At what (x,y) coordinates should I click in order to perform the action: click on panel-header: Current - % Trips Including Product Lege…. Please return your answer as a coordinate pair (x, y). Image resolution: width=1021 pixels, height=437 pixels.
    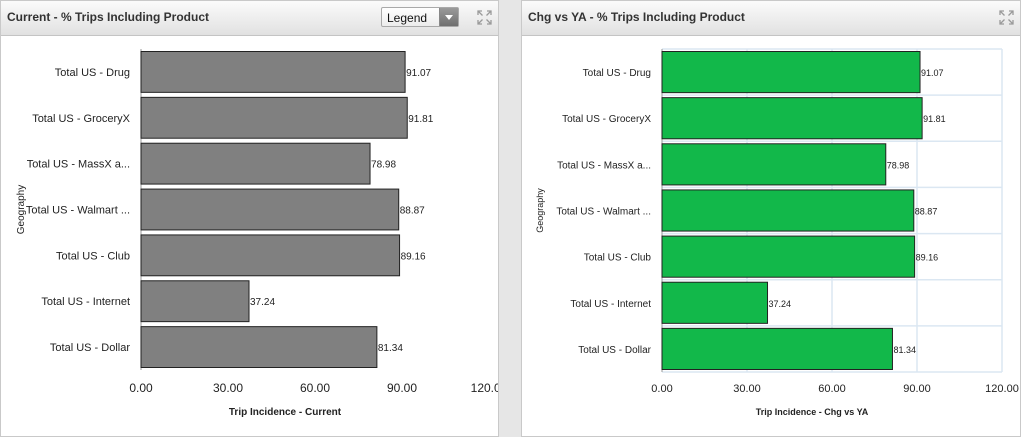
    Looking at the image, I should click on (249, 18).